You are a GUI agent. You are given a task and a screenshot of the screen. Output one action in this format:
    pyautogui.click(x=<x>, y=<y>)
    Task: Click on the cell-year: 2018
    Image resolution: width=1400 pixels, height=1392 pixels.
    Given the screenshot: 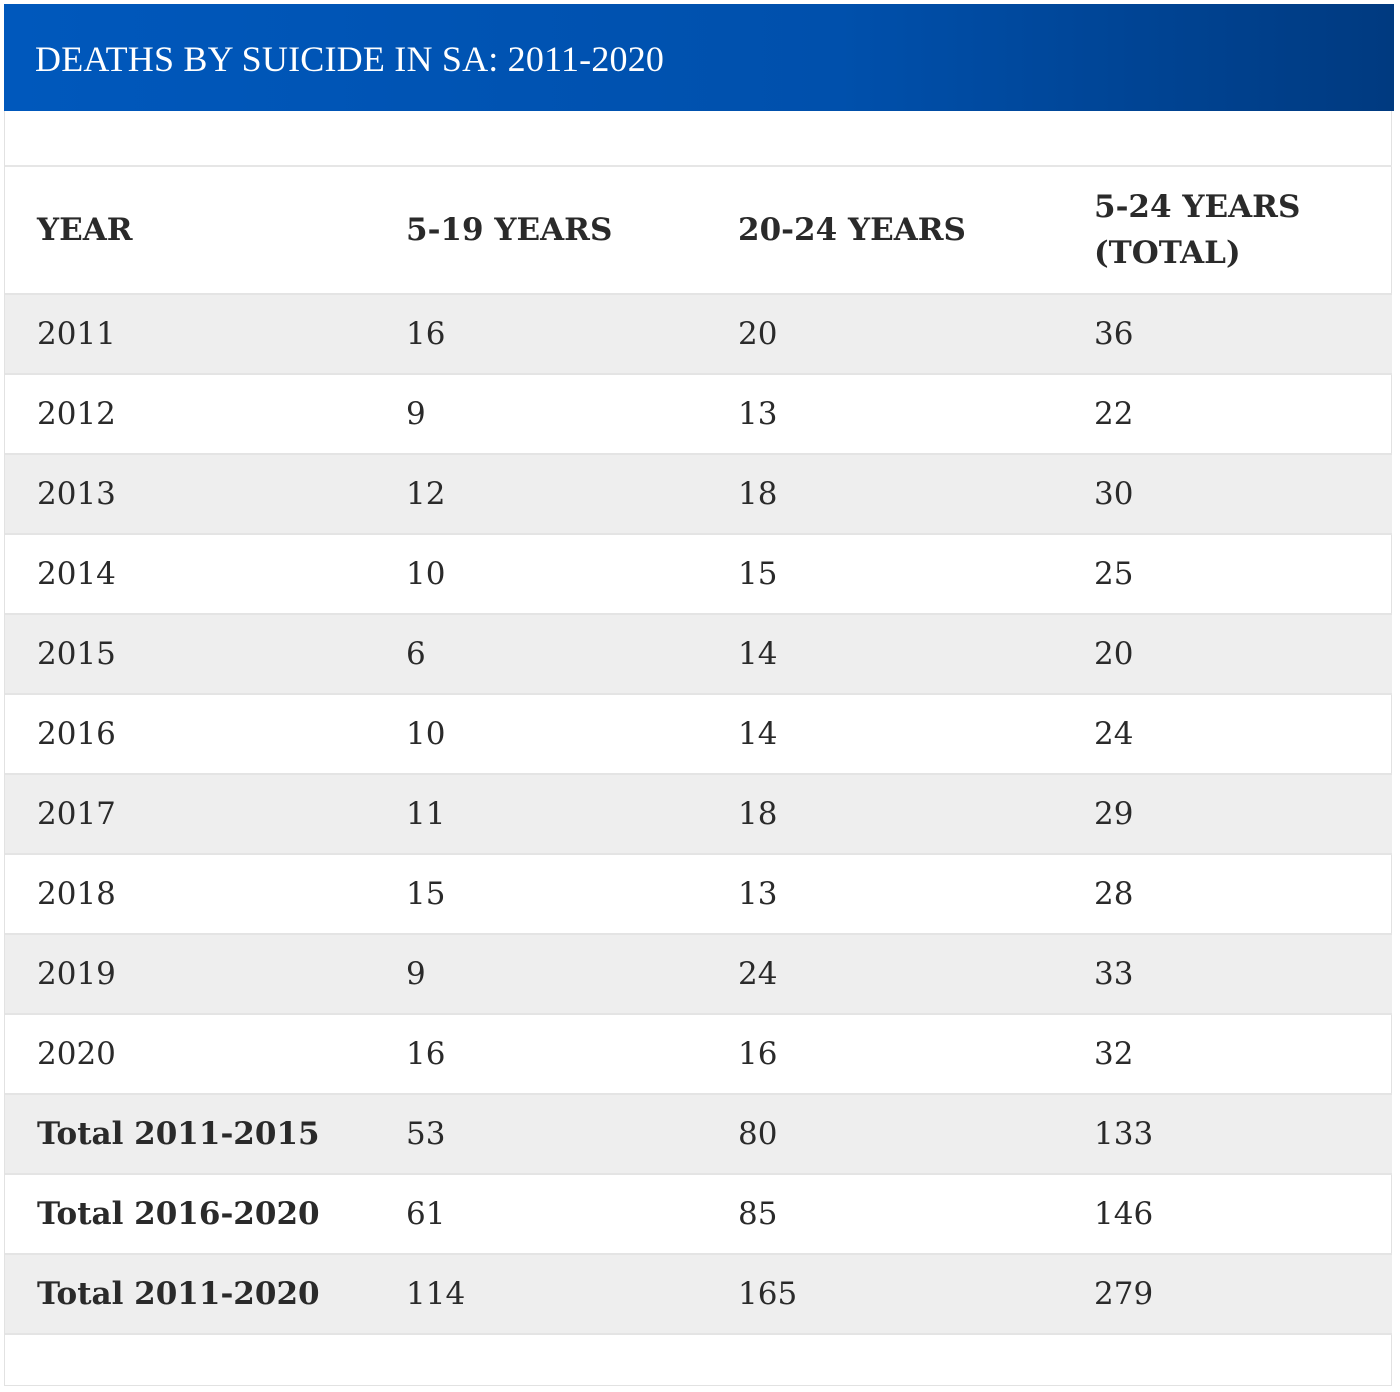 What is the action you would take?
    pyautogui.click(x=189, y=893)
    